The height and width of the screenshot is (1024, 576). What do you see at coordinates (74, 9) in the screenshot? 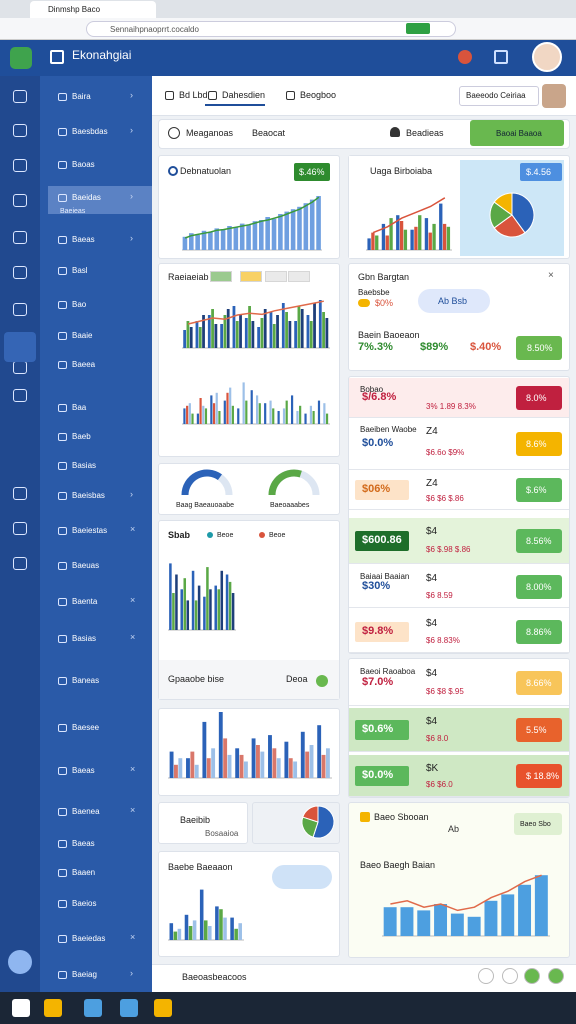
I see `tab-title: Dinmshp Baco` at bounding box center [74, 9].